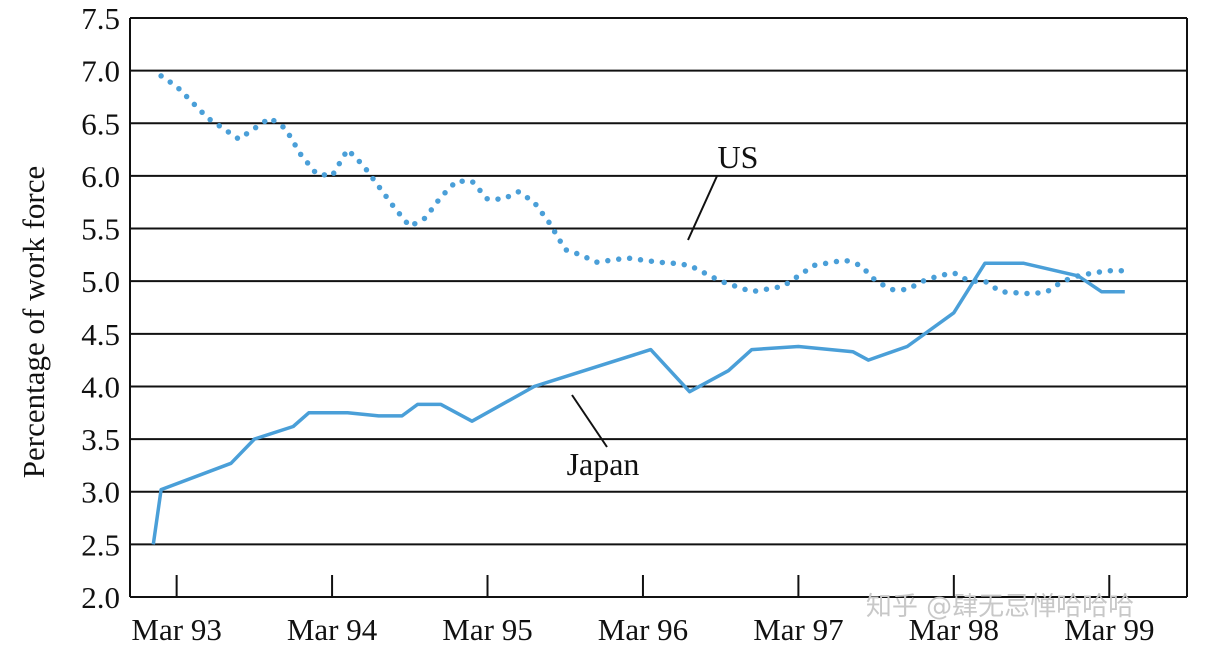 Image resolution: width=1210 pixels, height=659 pixels. What do you see at coordinates (603, 464) in the screenshot?
I see `series-label-japan: Japan` at bounding box center [603, 464].